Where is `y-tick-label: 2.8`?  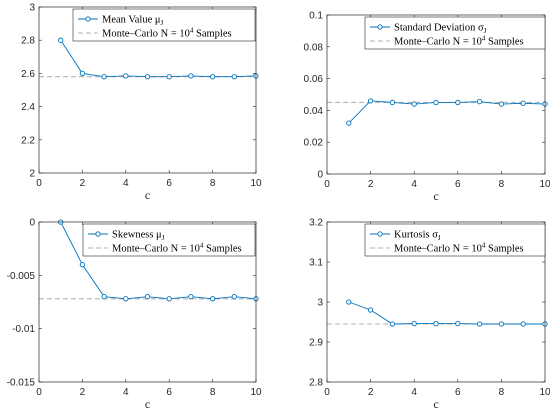 y-tick-label: 2.8 is located at coordinates (316, 383).